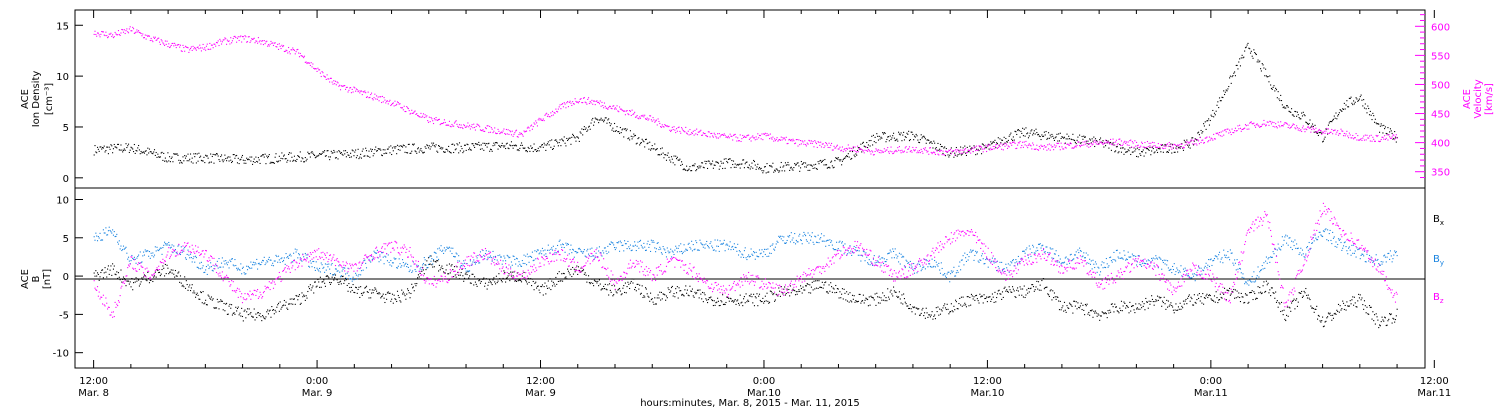 The height and width of the screenshot is (410, 1500). I want to click on x-tick-date-label: Mar.11, so click(1434, 393).